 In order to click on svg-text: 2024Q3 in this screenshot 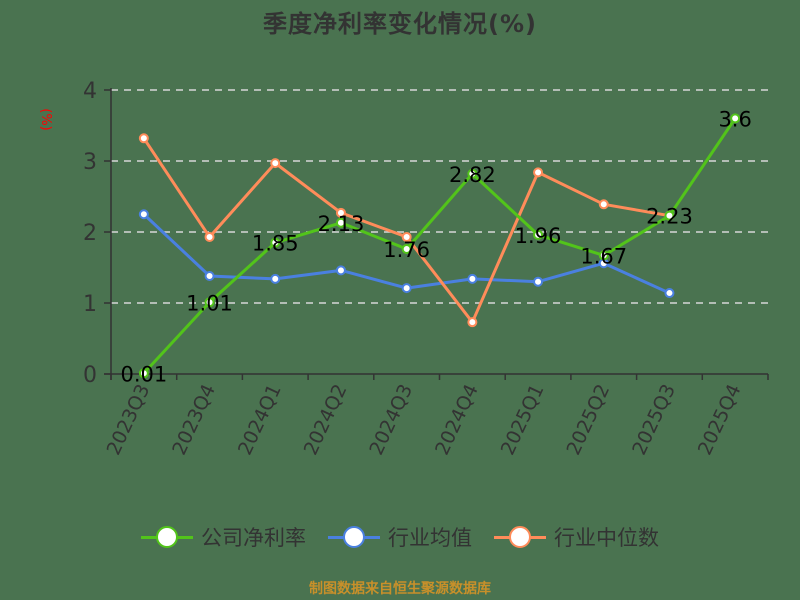, I will do `click(391, 420)`.